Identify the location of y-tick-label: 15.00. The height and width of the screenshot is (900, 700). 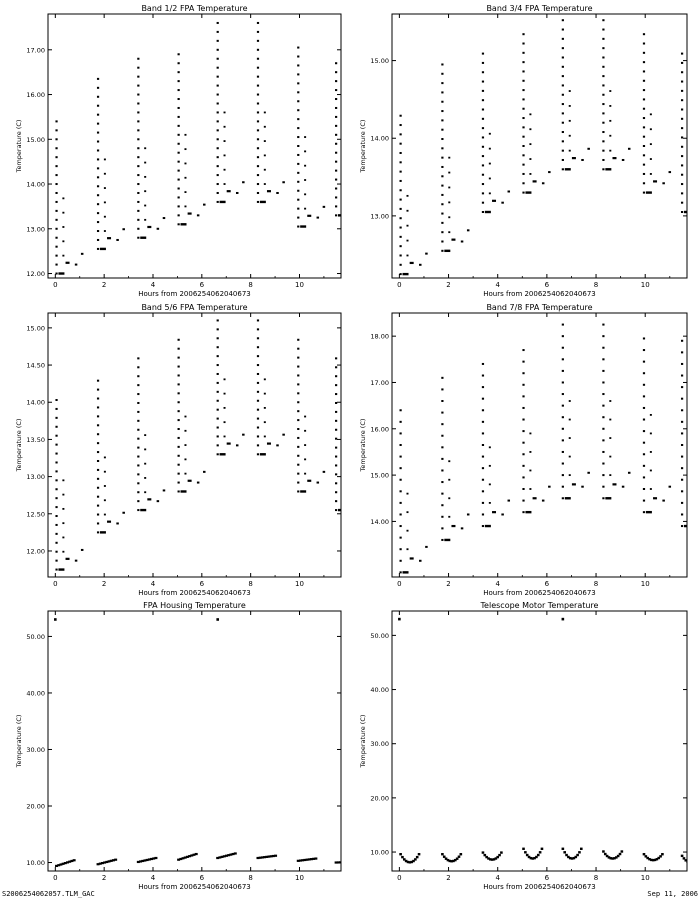
(35, 140).